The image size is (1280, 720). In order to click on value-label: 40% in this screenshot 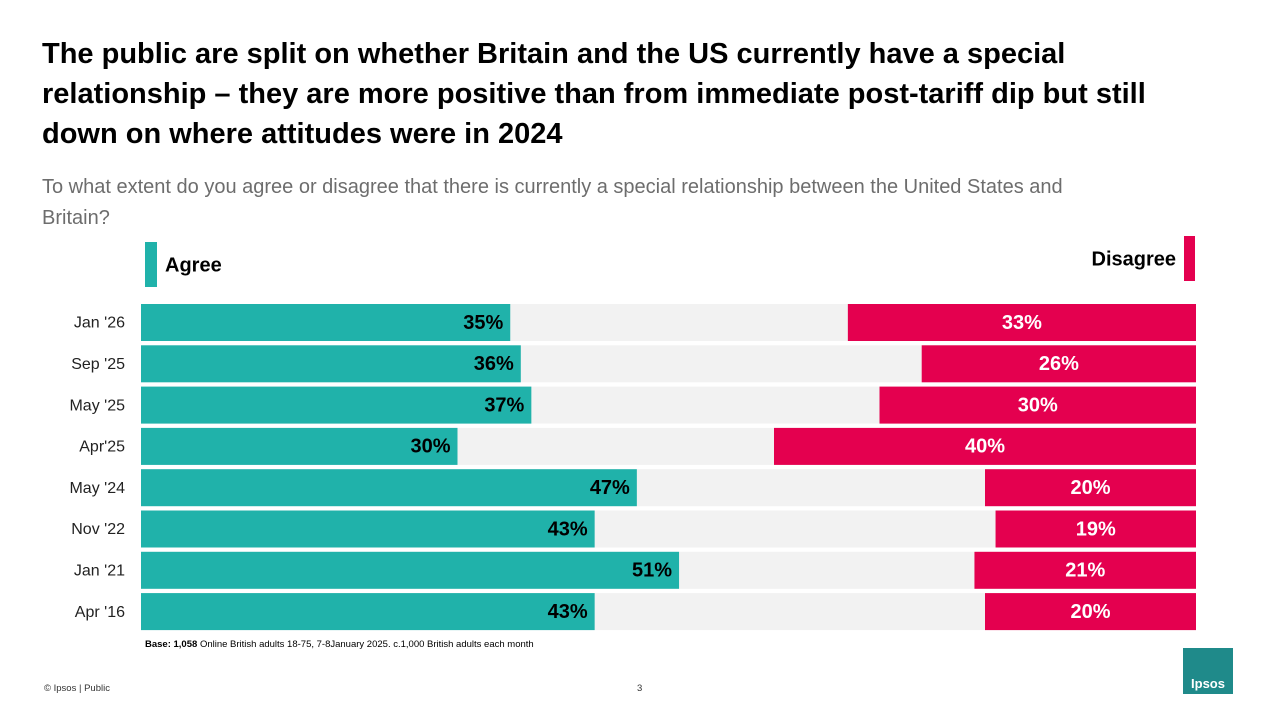, I will do `click(985, 447)`.